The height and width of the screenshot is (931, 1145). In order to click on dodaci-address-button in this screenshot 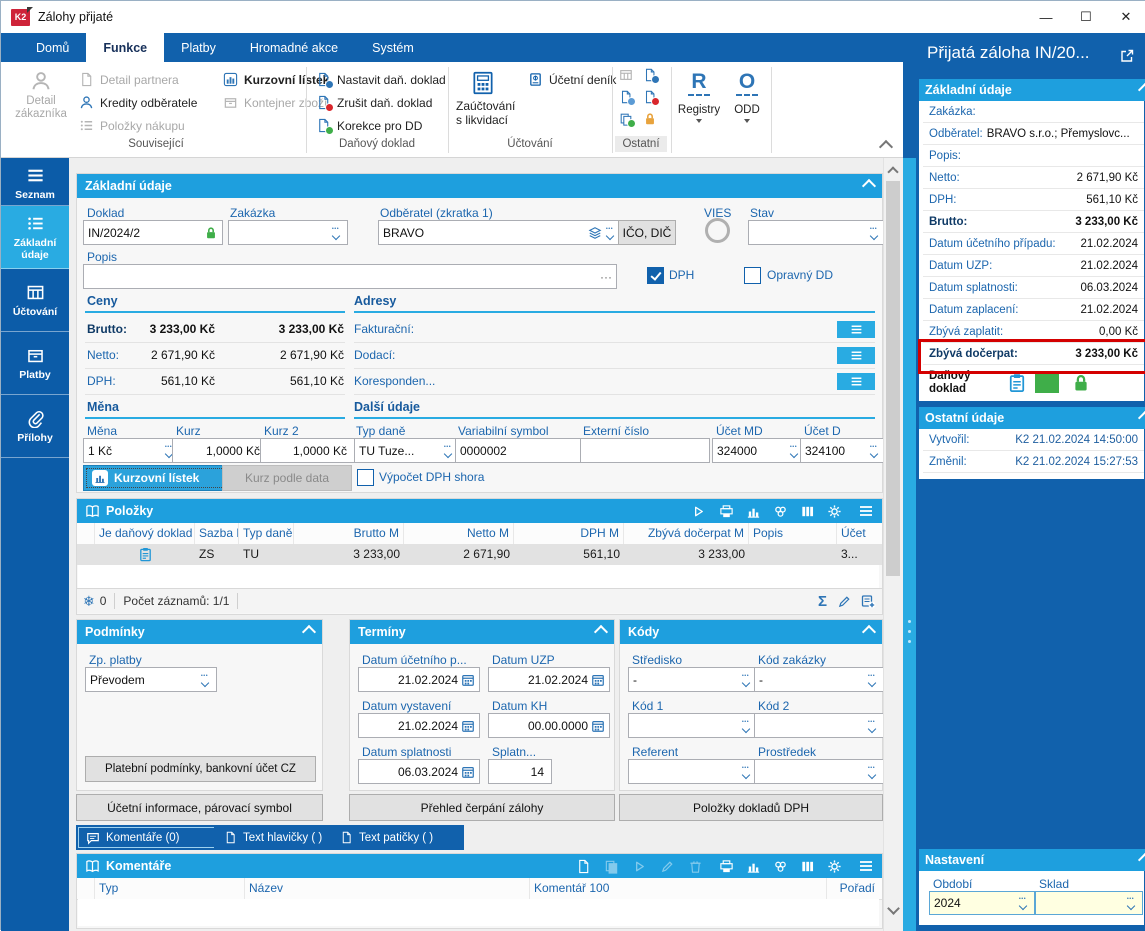, I will do `click(856, 355)`.